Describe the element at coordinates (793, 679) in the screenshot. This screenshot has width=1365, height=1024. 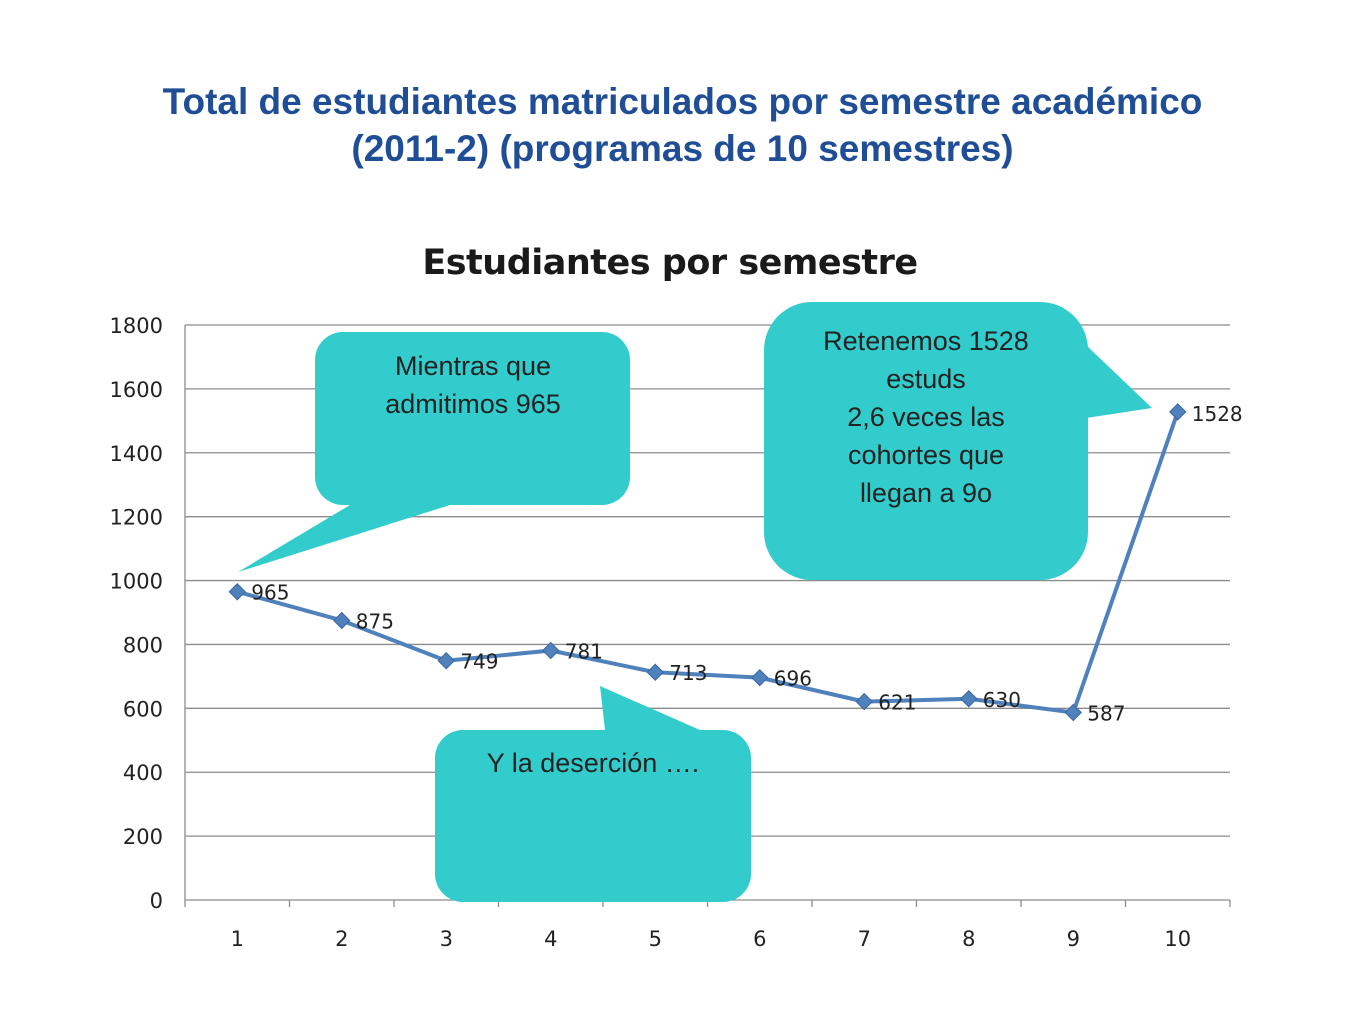
I see `data-label-6: 696` at that location.